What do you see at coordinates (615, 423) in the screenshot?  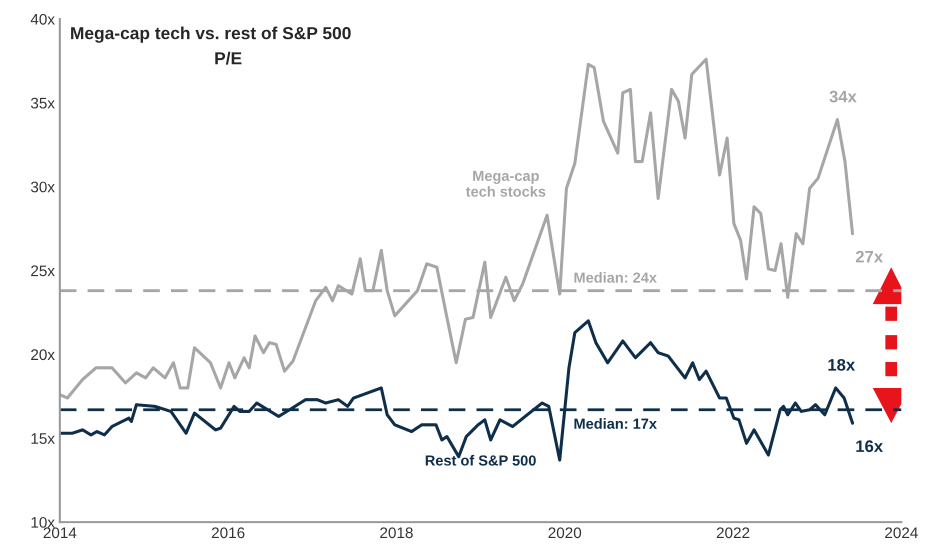 I see `ref-line-label: Median: 17x` at bounding box center [615, 423].